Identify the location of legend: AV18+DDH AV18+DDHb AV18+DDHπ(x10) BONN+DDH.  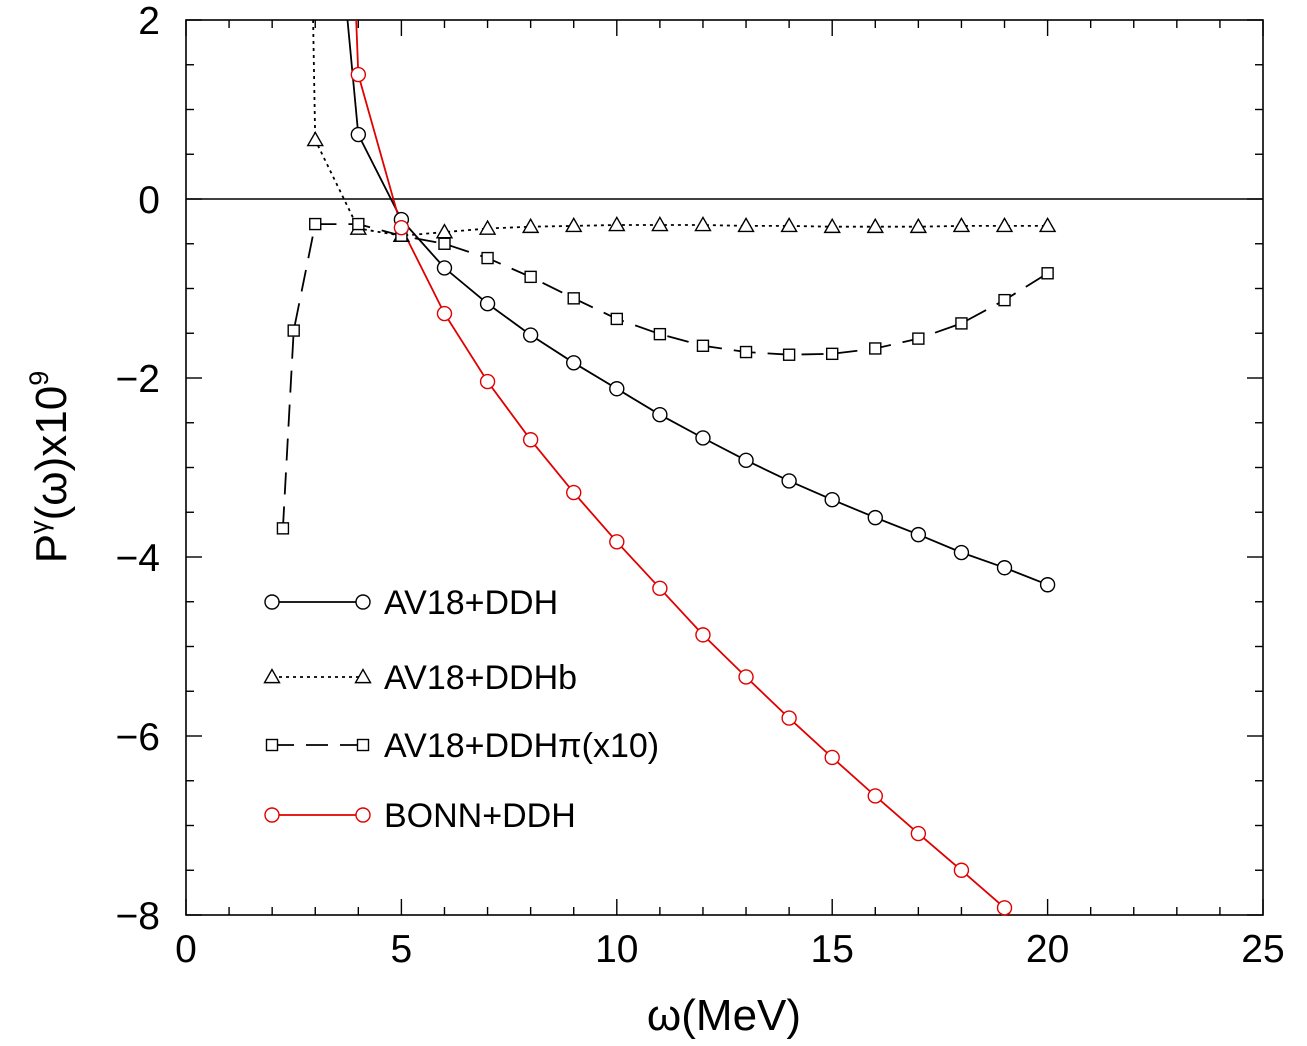
(461, 709).